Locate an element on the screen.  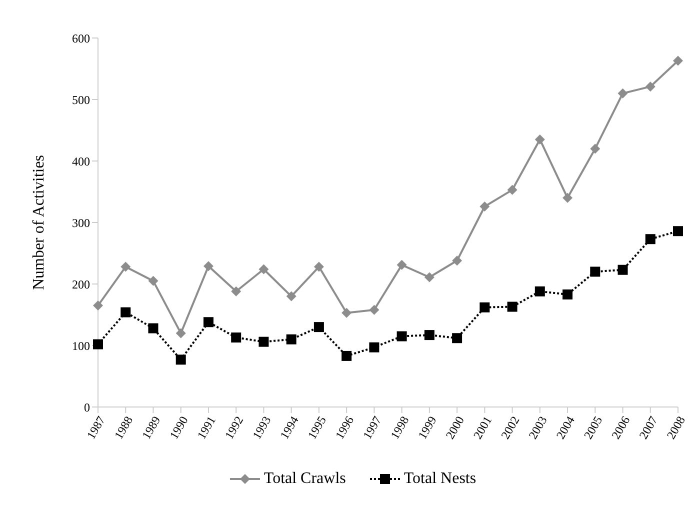
y-tick-label: 500 is located at coordinates (81, 99).